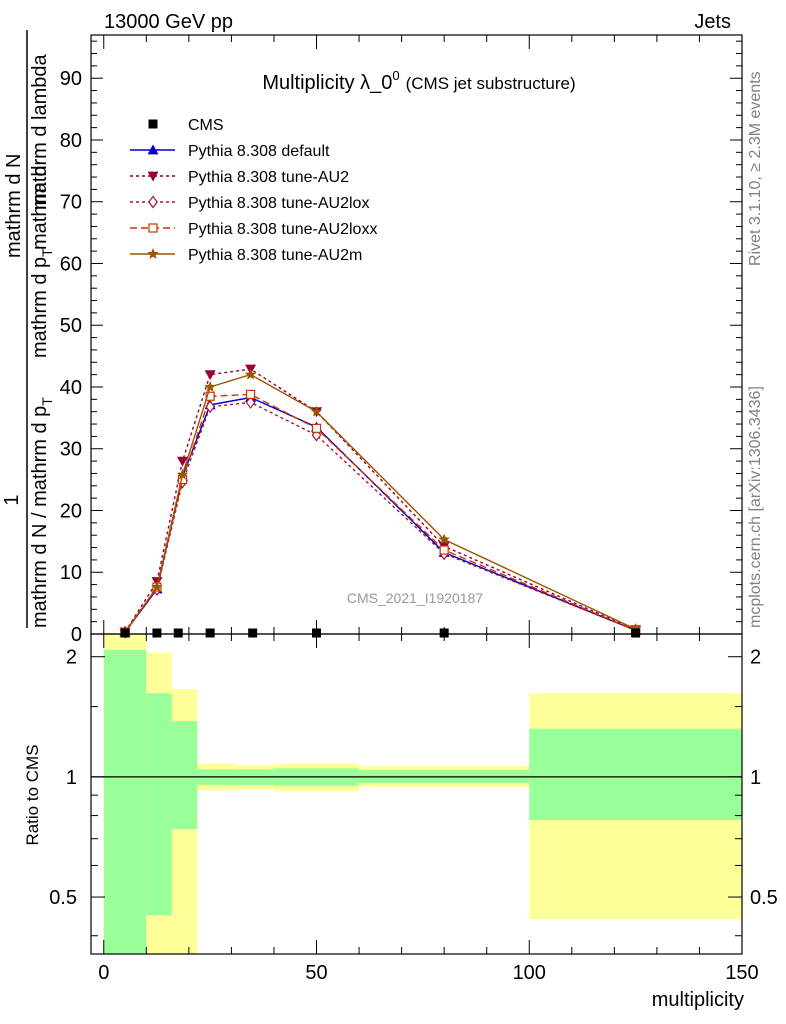 The height and width of the screenshot is (1024, 786). Describe the element at coordinates (42, 303) in the screenshot. I see `ylabel-numerator-mid: mathrm d pT` at that location.